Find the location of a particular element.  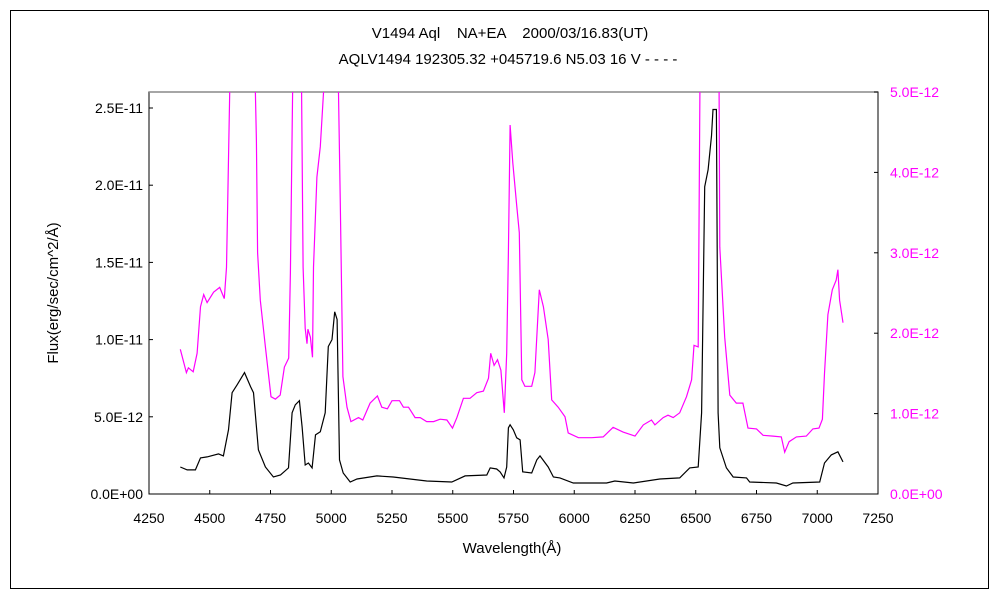

x-tick-label: 5500 is located at coordinates (452, 518).